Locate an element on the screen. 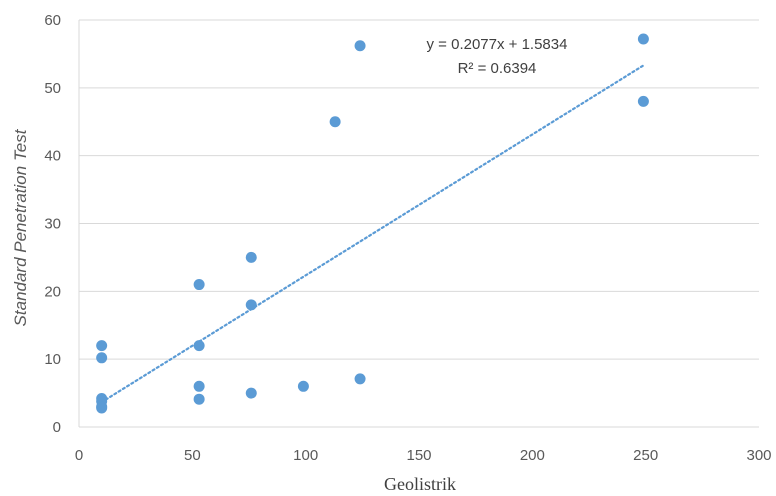 The image size is (776, 496). x-tick-label-0: 0 is located at coordinates (79, 455).